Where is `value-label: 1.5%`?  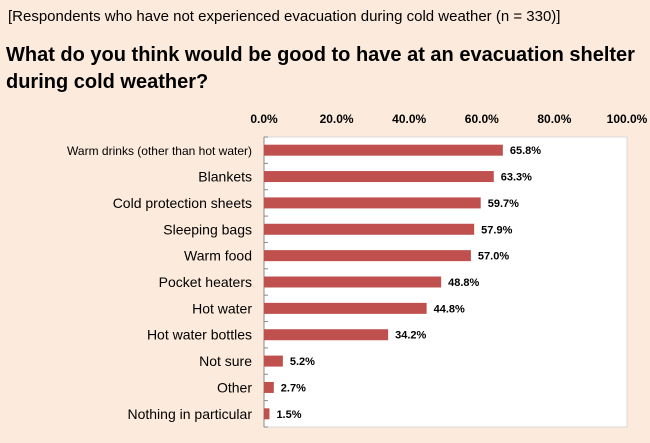 value-label: 1.5% is located at coordinates (288, 415).